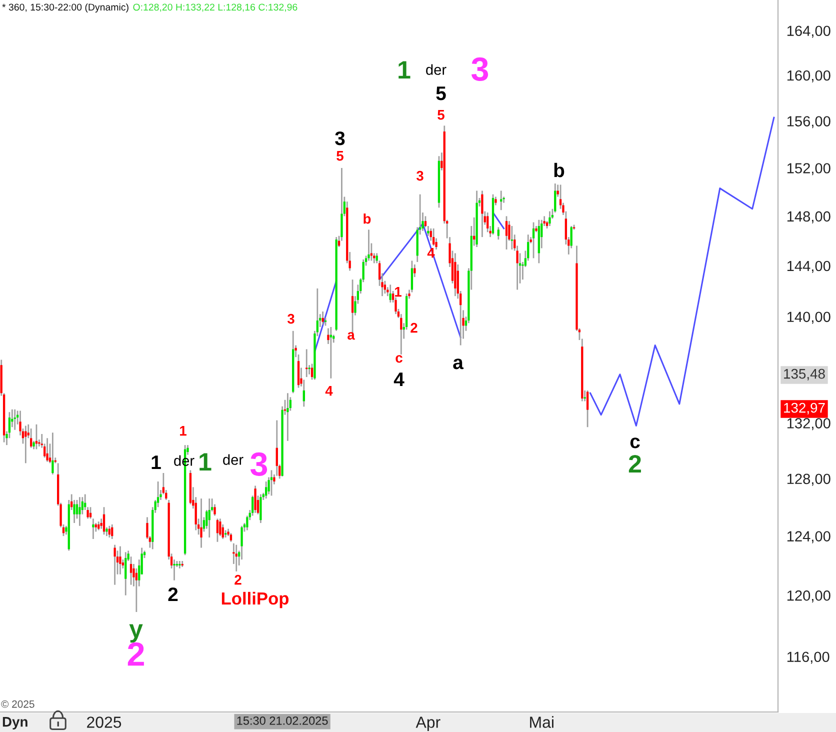 The image size is (836, 732). Describe the element at coordinates (804, 408) in the screenshot. I see `text: 132,97` at that location.